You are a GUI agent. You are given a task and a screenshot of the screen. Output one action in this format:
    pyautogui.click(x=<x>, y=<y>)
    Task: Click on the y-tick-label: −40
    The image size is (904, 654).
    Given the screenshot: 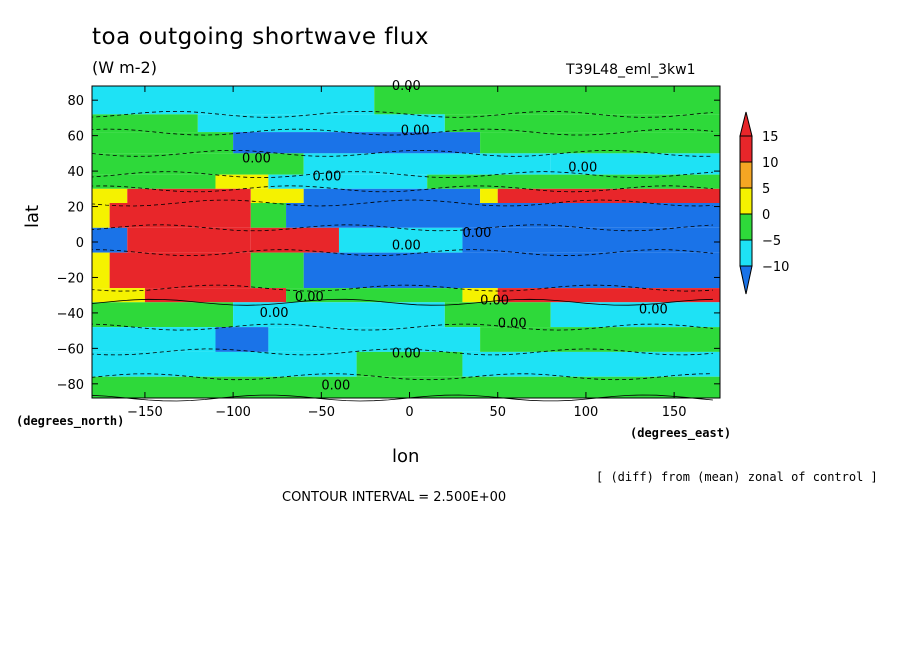 What is the action you would take?
    pyautogui.click(x=70, y=314)
    